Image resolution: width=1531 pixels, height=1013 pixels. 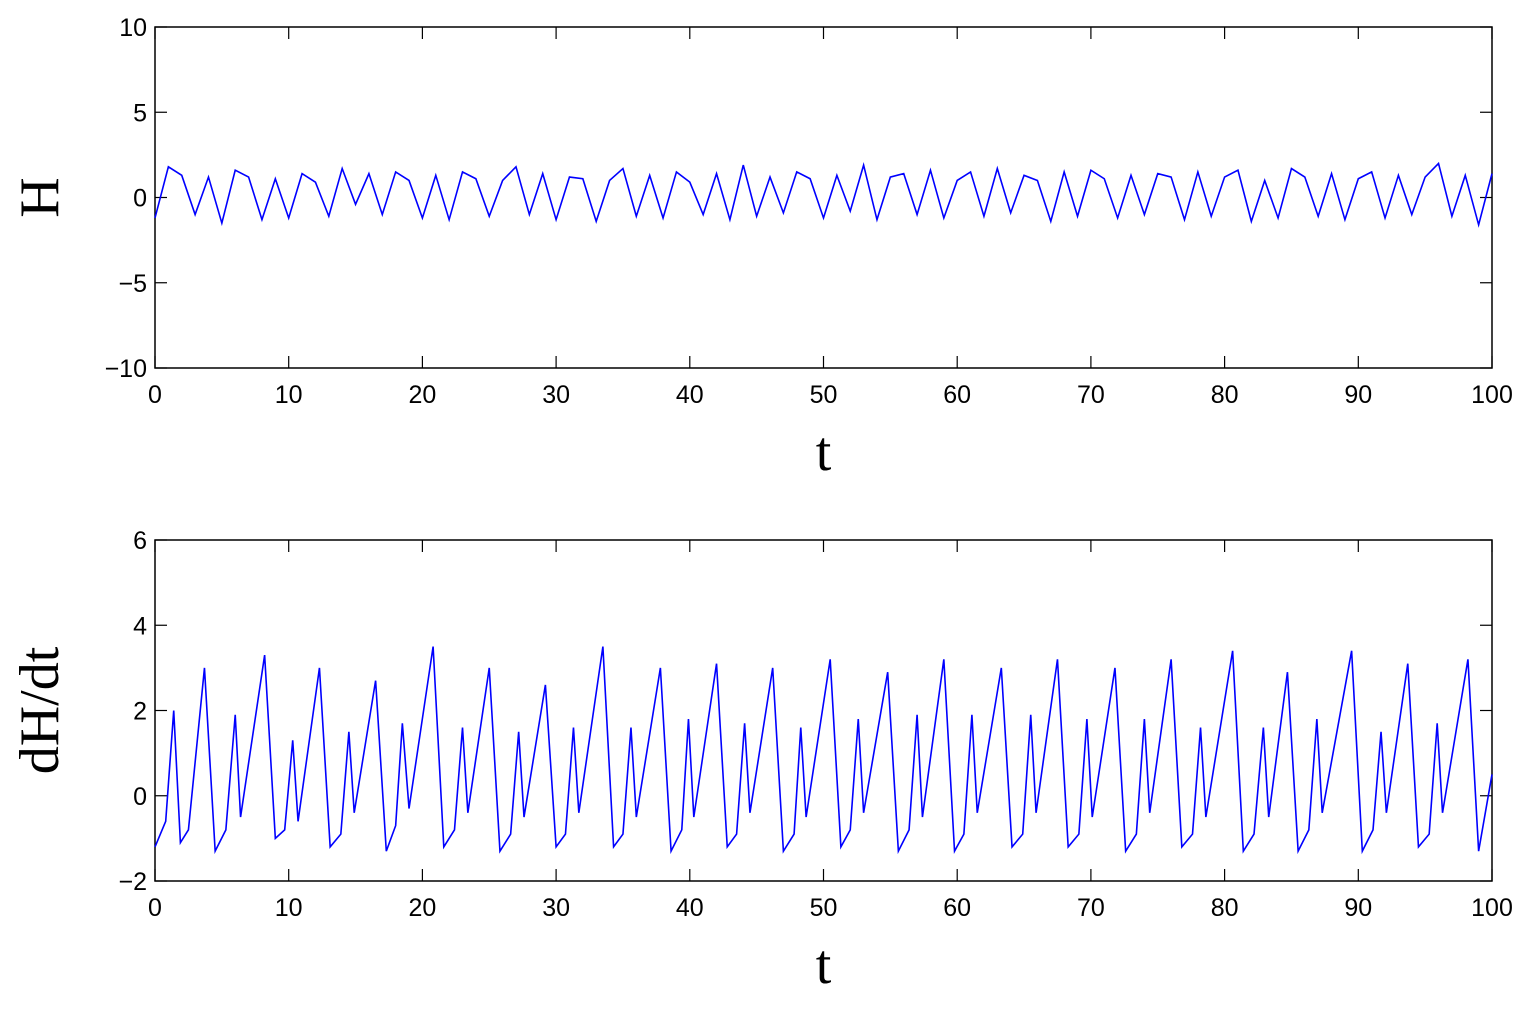 What do you see at coordinates (132, 284) in the screenshot?
I see `y-tick-label: −5` at bounding box center [132, 284].